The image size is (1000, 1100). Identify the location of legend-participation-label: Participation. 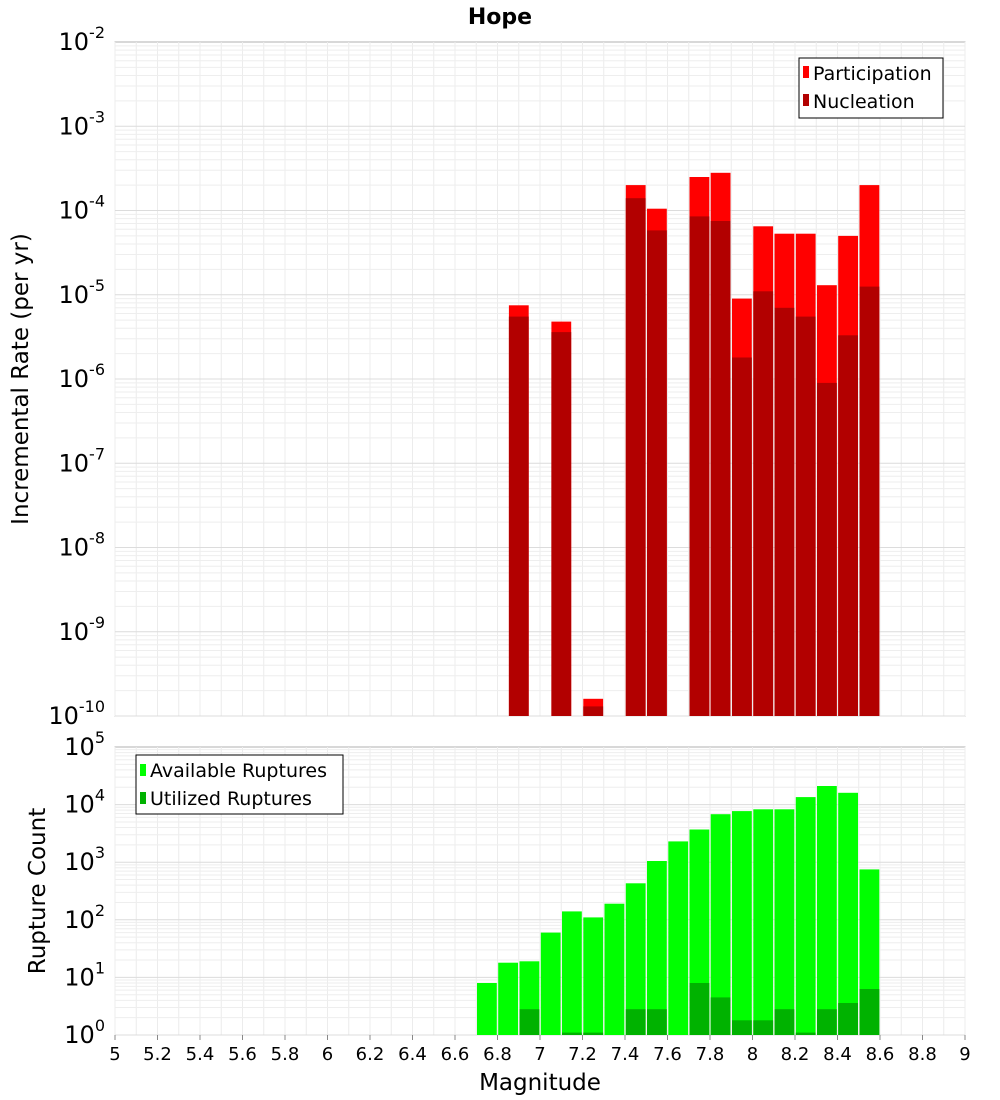
(872, 74).